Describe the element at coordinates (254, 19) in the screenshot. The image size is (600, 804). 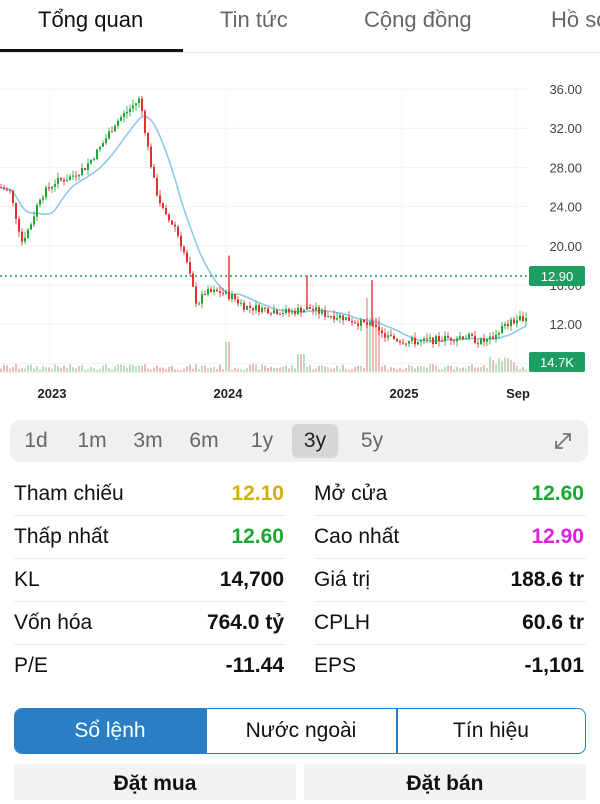
I see `tab-news: Tin tức` at that location.